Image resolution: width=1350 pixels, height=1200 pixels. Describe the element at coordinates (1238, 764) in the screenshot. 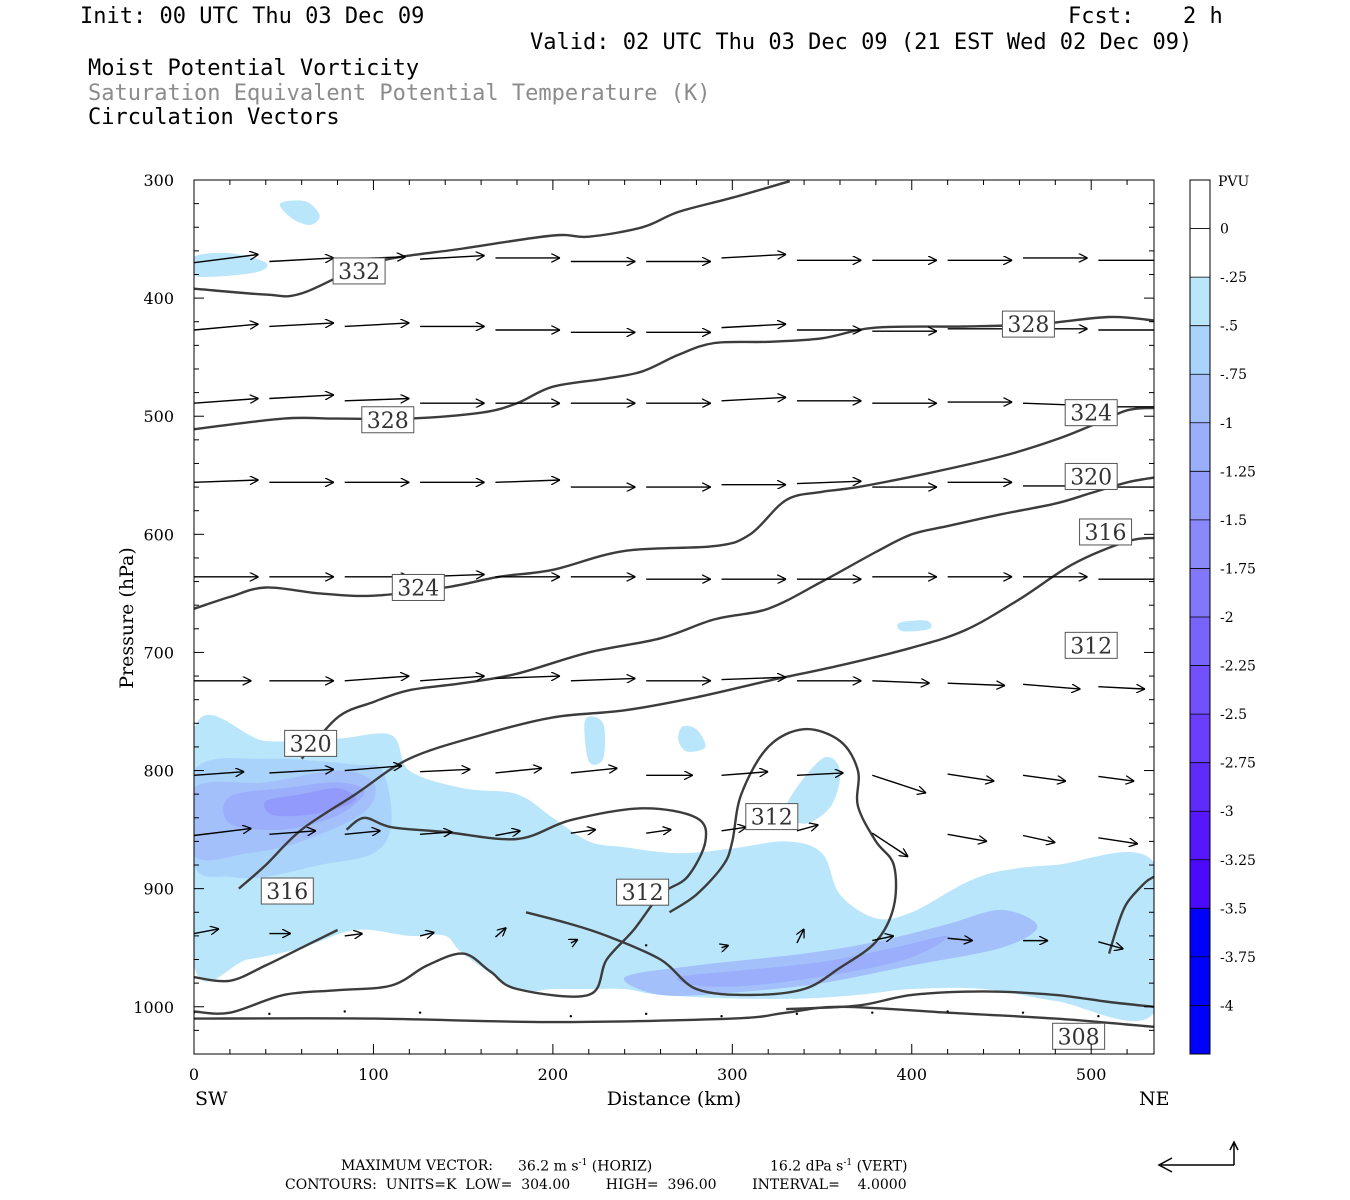

I see `colorbar-label: -2.75` at that location.